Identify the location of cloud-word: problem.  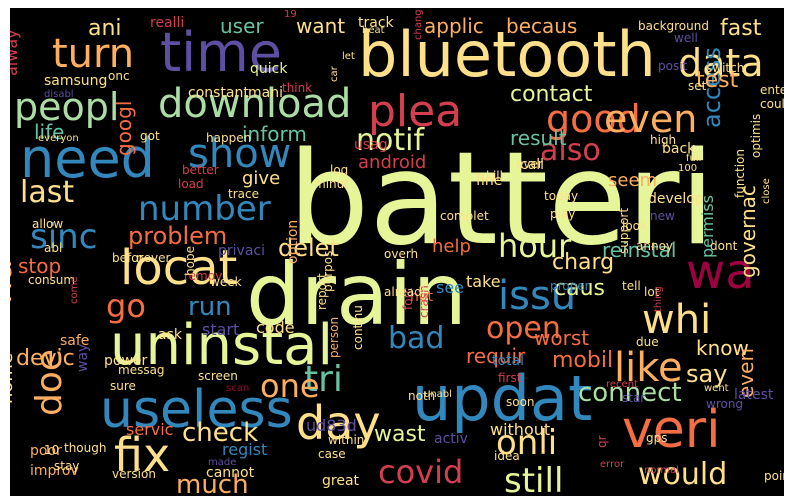
(178, 236).